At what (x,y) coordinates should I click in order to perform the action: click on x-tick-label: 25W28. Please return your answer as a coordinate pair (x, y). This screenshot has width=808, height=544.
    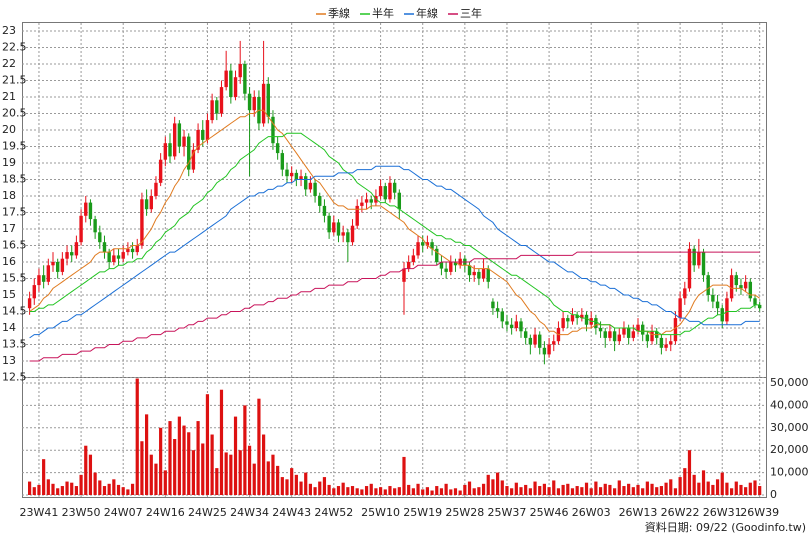
    Looking at the image, I should click on (464, 512).